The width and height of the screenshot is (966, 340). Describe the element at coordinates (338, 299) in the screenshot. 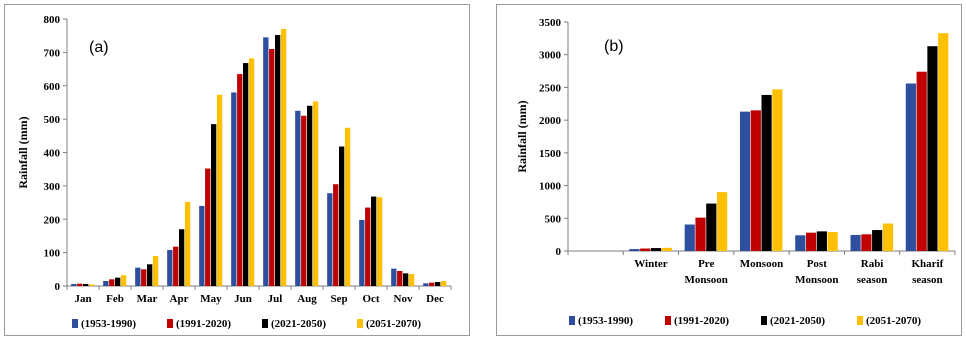

I see `x-tick-label: Sep` at that location.